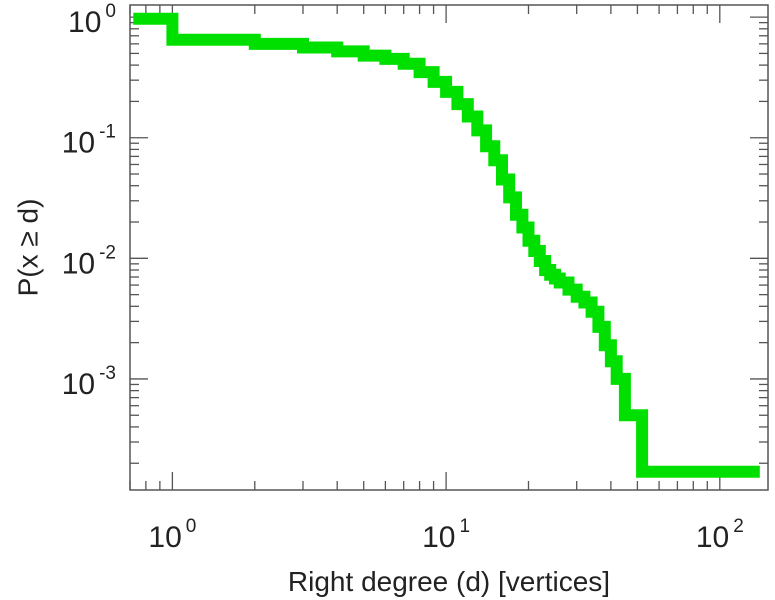  I want to click on y-tick-label-exponent: -3, so click(107, 373).